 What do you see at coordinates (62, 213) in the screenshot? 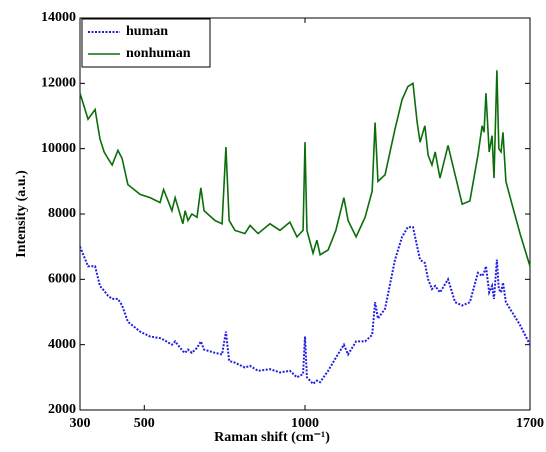
I see `y-tick-label: 8000` at bounding box center [62, 213].